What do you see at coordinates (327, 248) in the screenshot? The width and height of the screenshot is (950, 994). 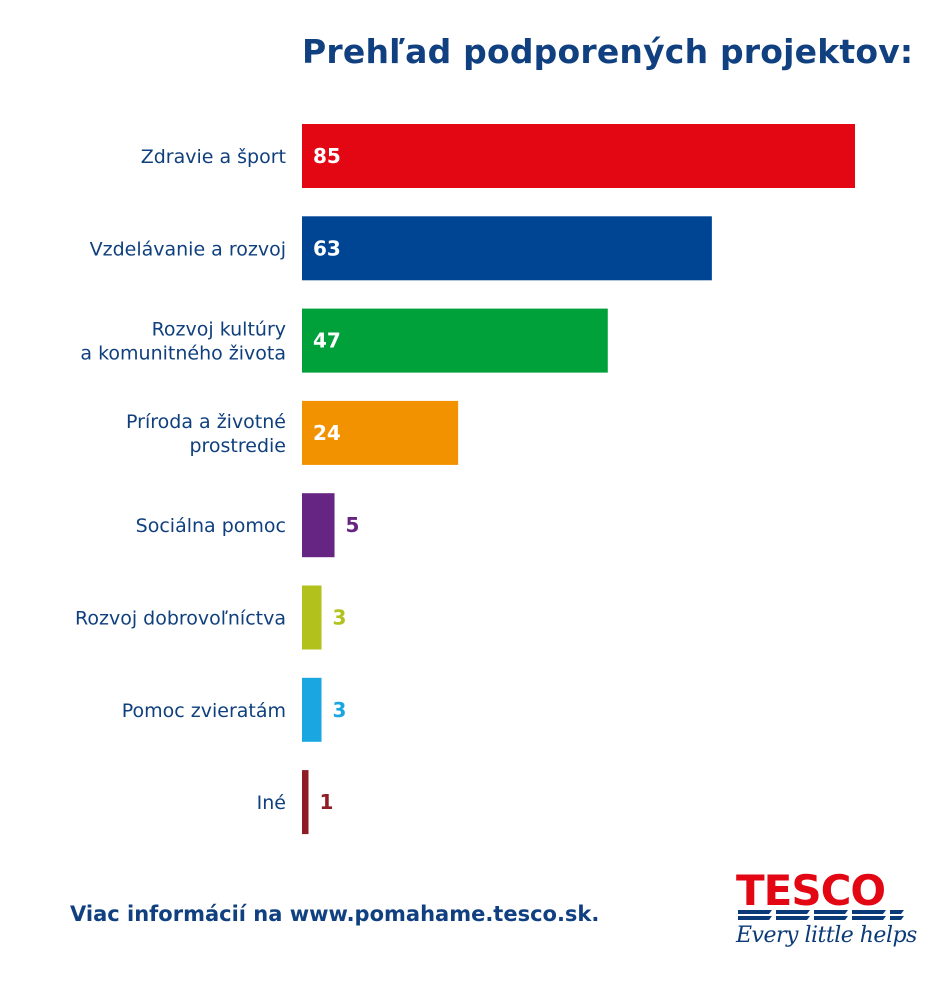 I see `bar-value-label: 63` at bounding box center [327, 248].